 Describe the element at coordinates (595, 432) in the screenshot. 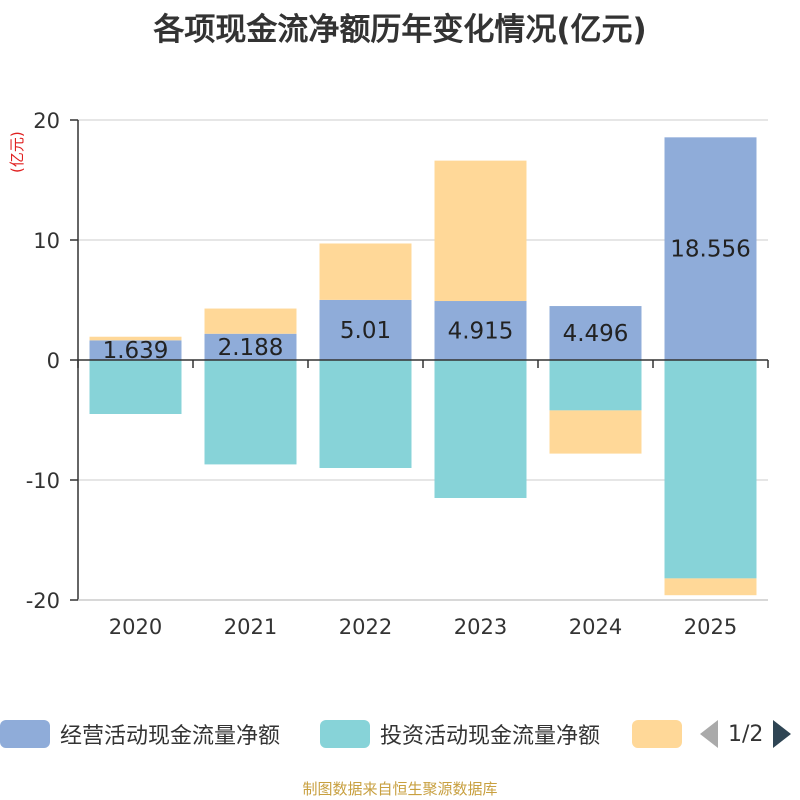

I see `bar-s2-2024` at that location.